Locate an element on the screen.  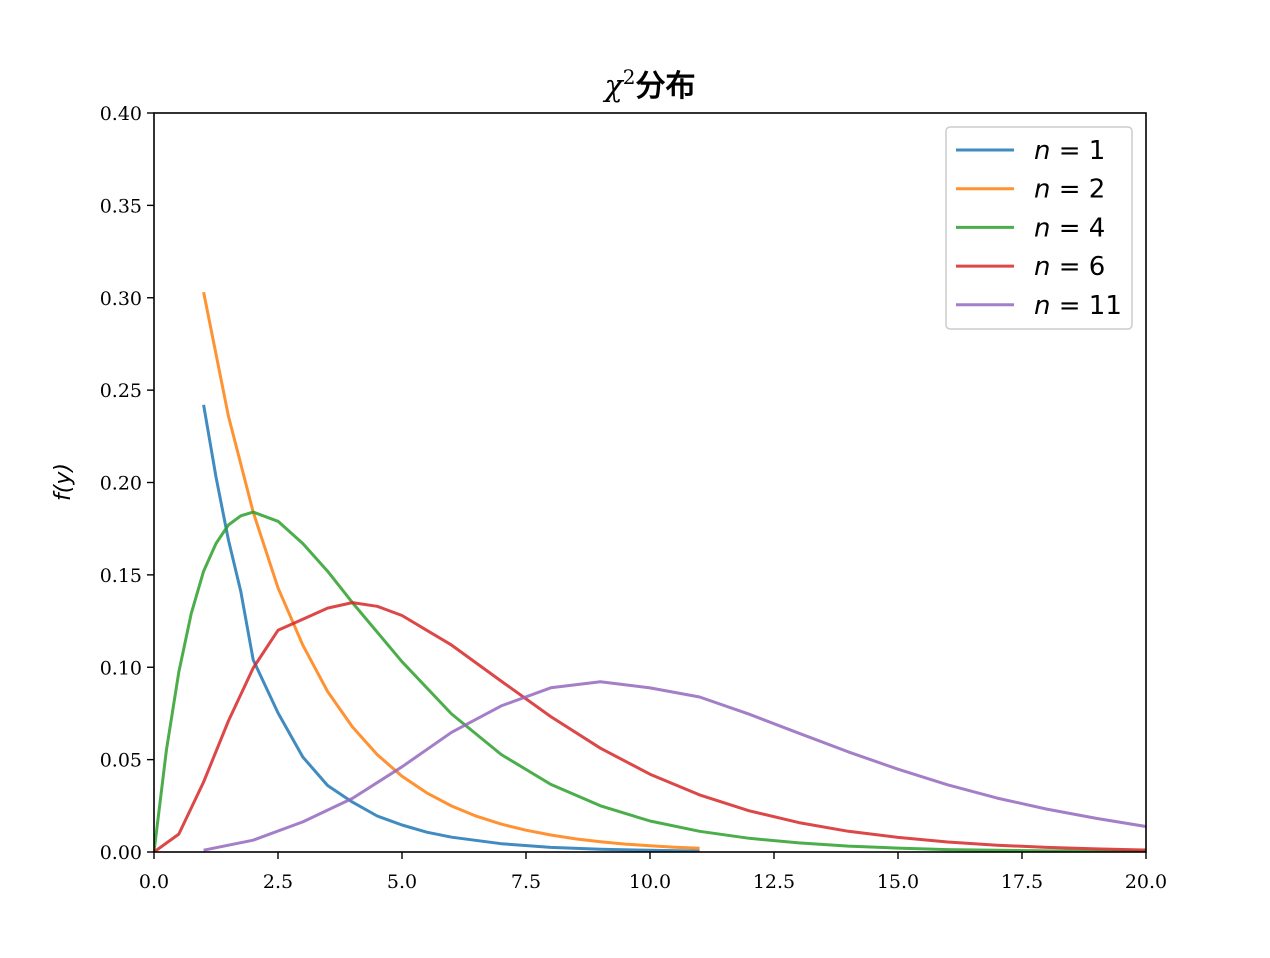
y-tick-label: 0.35 is located at coordinates (121, 206).